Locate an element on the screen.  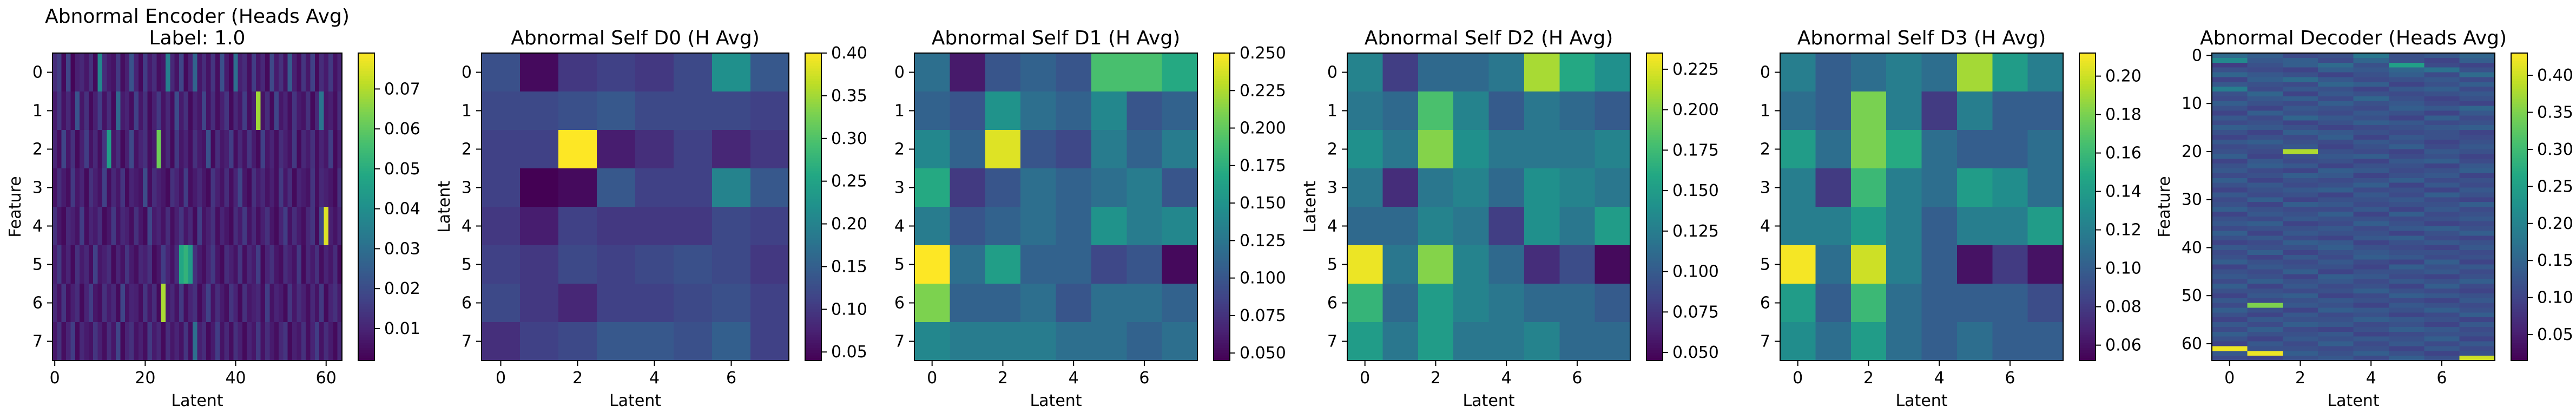
colorbar-tick-label: 0.250 is located at coordinates (1263, 53).